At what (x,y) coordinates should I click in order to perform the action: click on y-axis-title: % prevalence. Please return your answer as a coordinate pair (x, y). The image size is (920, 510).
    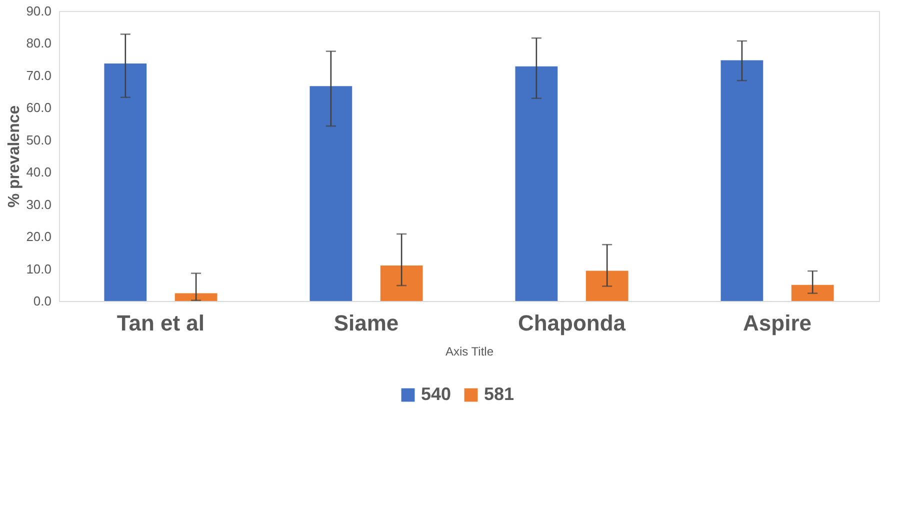
    Looking at the image, I should click on (15, 156).